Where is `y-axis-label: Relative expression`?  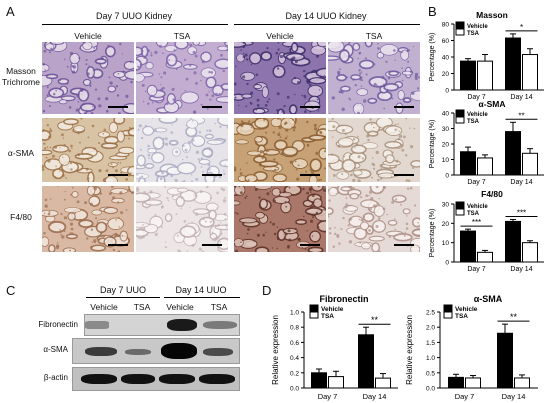 y-axis-label: Relative expression is located at coordinates (409, 350).